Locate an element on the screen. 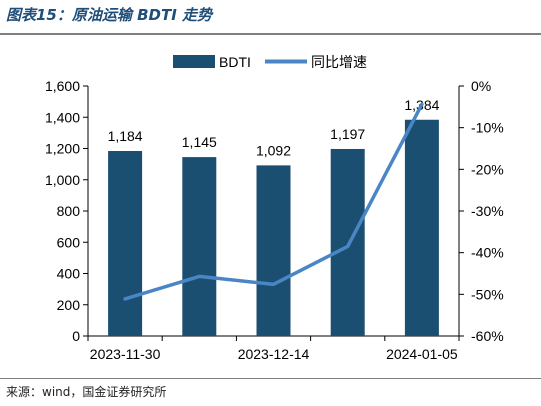 This screenshot has width=541, height=406. x-tick-label: 2023-11-30 is located at coordinates (125, 354).